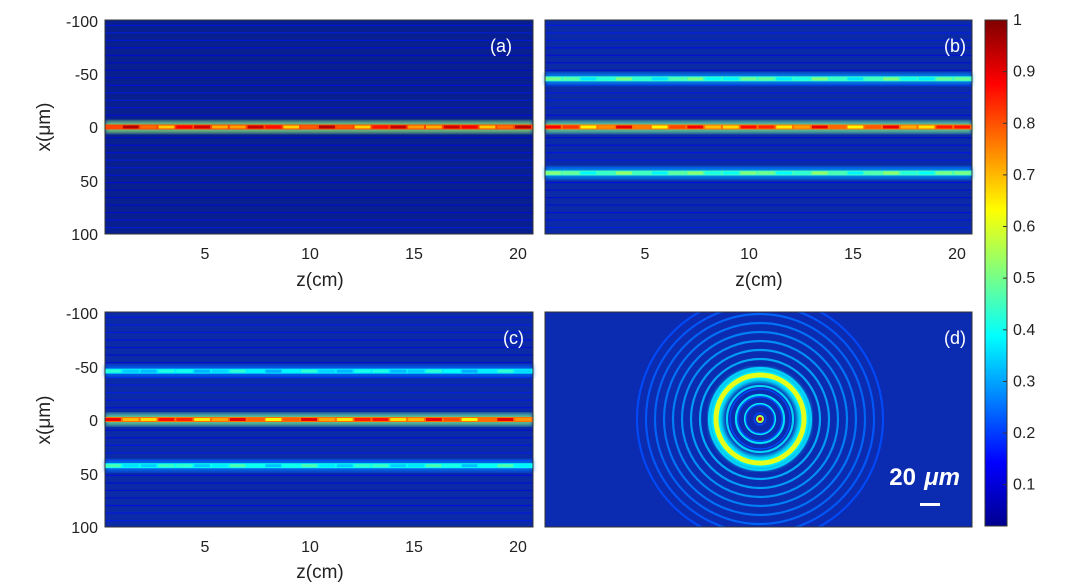 Image resolution: width=1080 pixels, height=585 pixels. I want to click on xtick-label: 5, so click(205, 254).